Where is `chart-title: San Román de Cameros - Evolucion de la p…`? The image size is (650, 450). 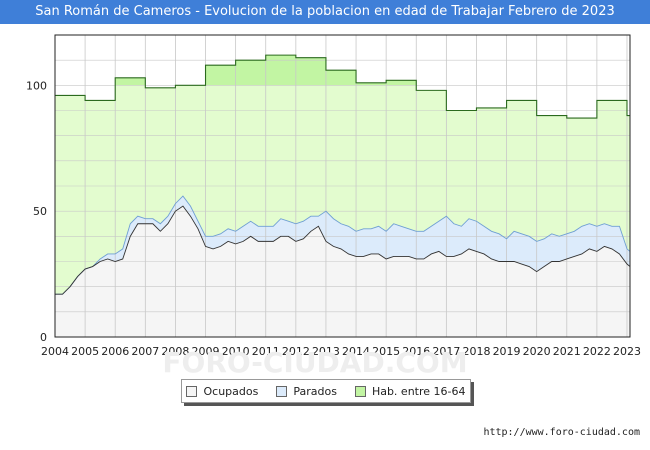
chart-title: San Román de Cameros - Evolucion de la p… is located at coordinates (325, 12).